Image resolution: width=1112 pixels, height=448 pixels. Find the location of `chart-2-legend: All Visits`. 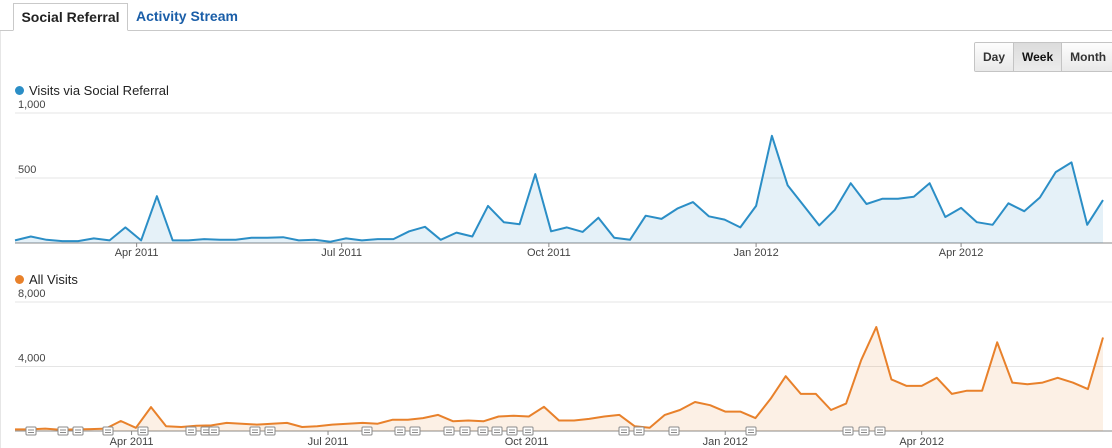

chart-2-legend: All Visits is located at coordinates (46, 279).